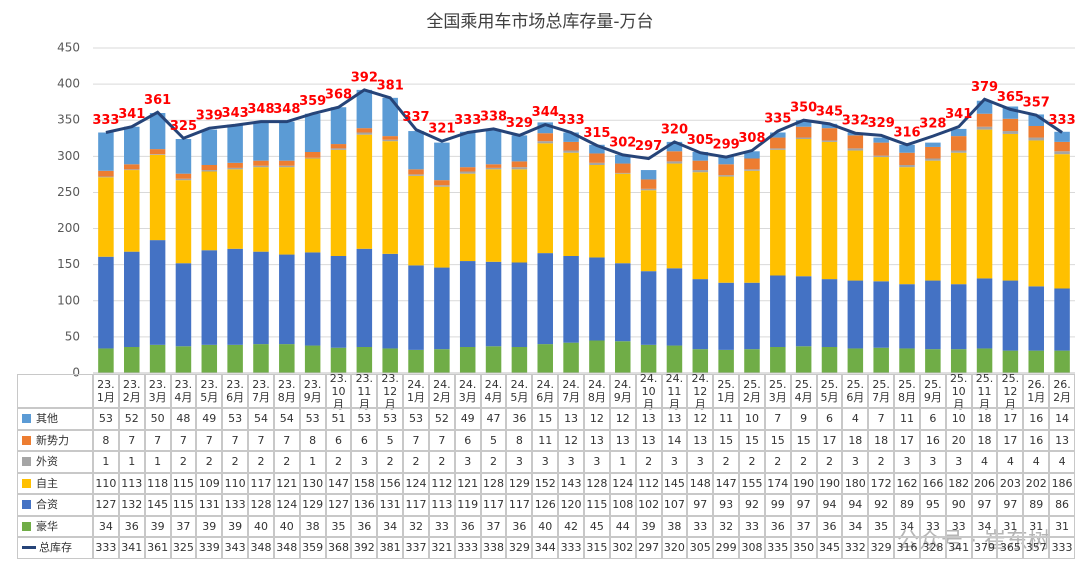 The width and height of the screenshot is (1080, 573). I want to click on column-header: 23.6月, so click(235, 391).